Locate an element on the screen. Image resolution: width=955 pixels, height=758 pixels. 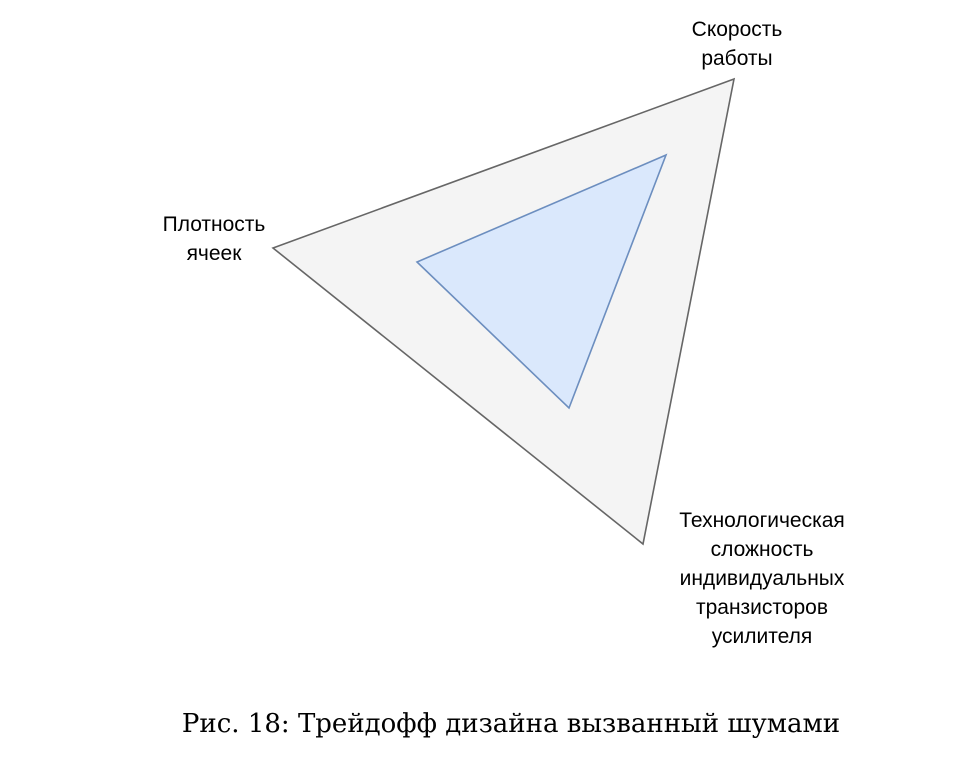
vertex-label-speed-line: Скорость is located at coordinates (737, 29).